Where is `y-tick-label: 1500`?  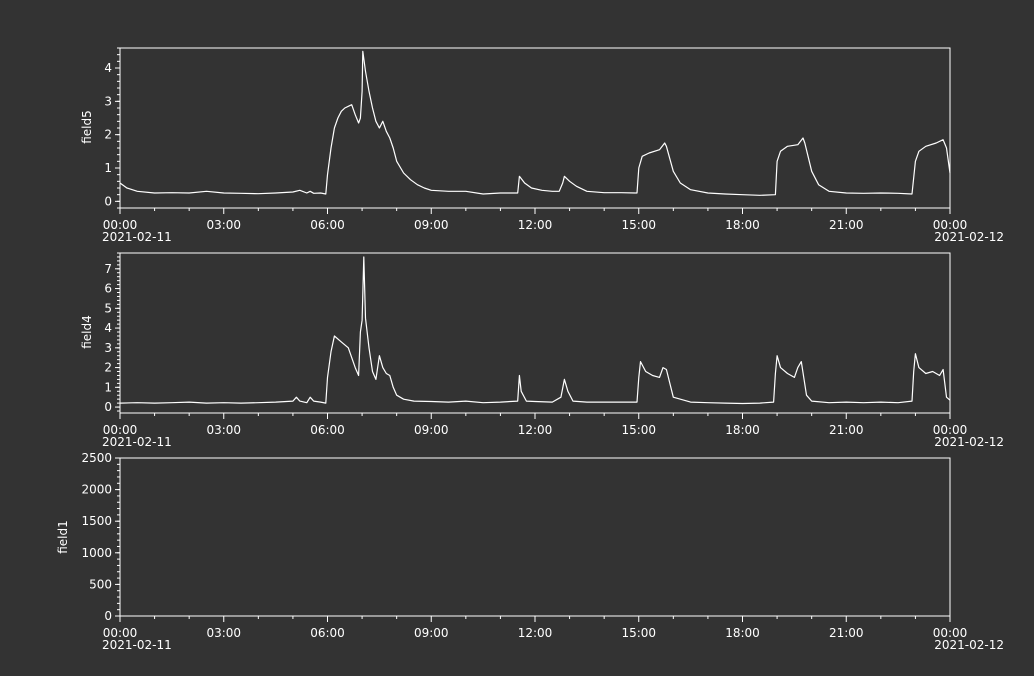
y-tick-label: 1500 is located at coordinates (96, 521).